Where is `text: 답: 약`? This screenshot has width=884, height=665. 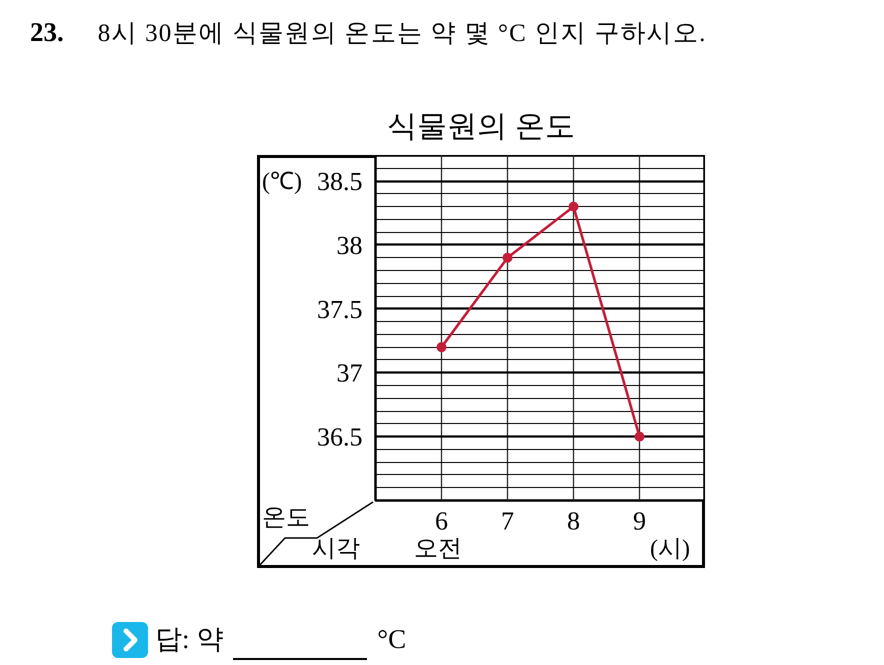 text: 답: 약 is located at coordinates (189, 639).